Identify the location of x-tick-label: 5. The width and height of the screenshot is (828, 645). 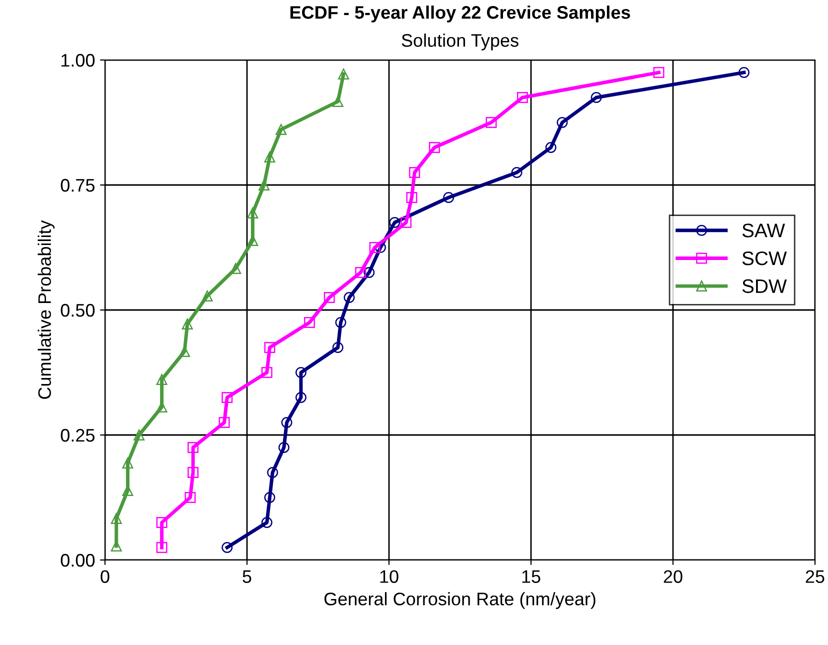
(247, 576).